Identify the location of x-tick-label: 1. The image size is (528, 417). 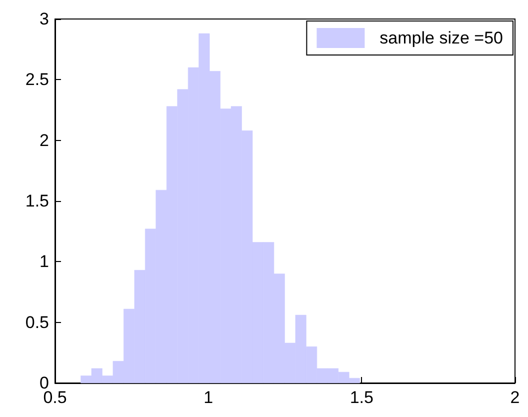
(209, 397).